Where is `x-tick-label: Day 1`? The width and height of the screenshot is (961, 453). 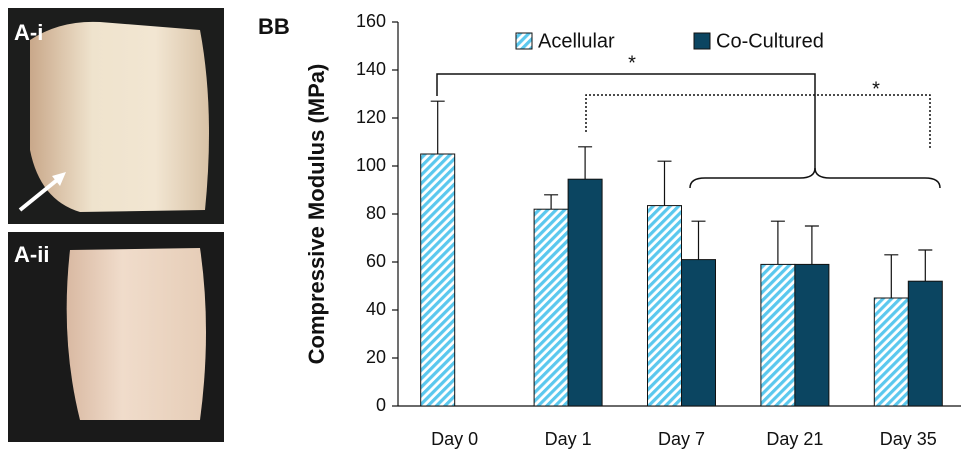
x-tick-label: Day 1 is located at coordinates (568, 439).